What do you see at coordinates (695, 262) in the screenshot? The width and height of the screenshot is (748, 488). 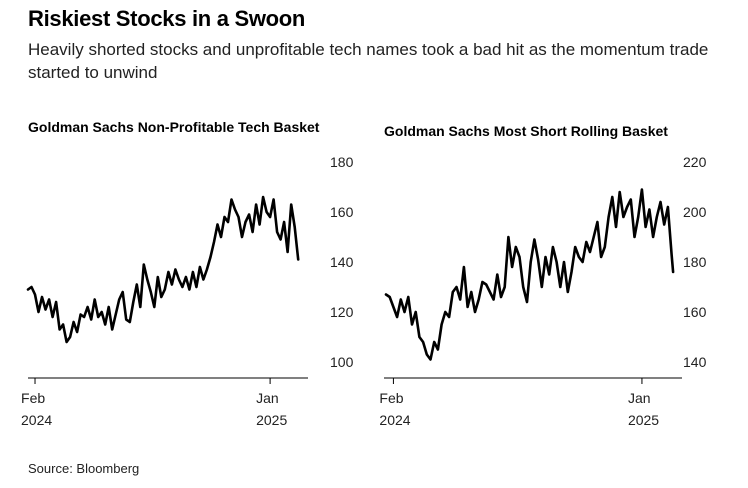 I see `y-tick-label-2-2: 180` at bounding box center [695, 262].